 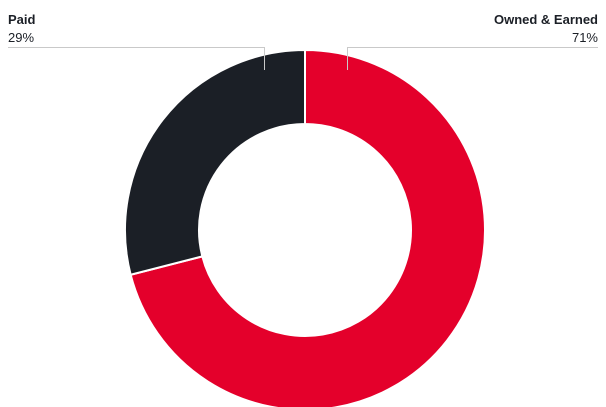 I want to click on slice-value-paid: 29%, so click(x=21, y=37).